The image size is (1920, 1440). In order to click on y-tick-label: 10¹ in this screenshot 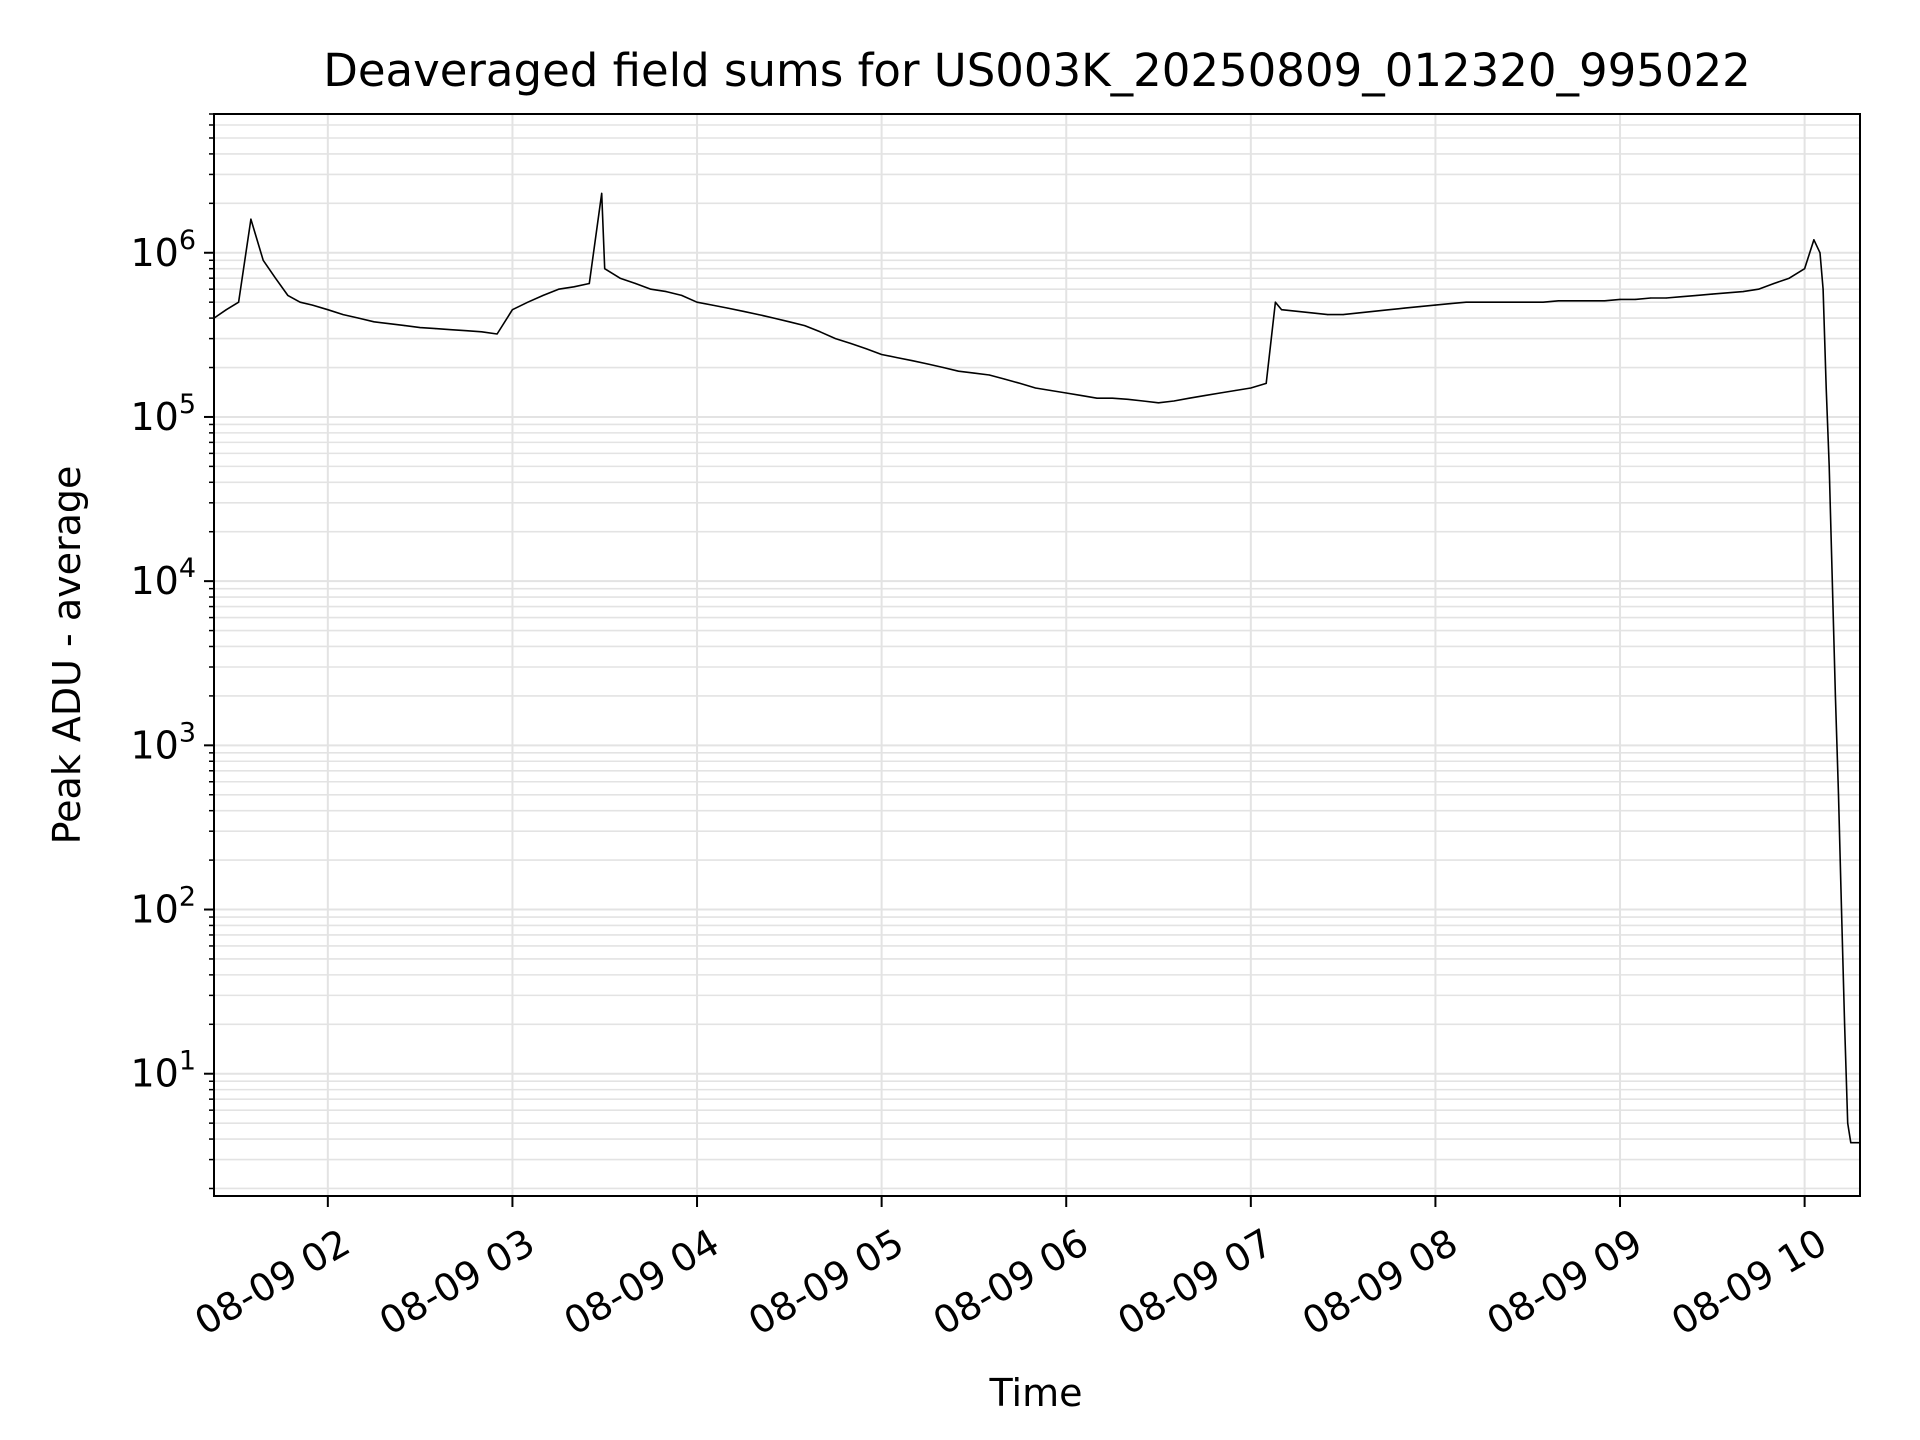, I will do `click(163, 1071)`.